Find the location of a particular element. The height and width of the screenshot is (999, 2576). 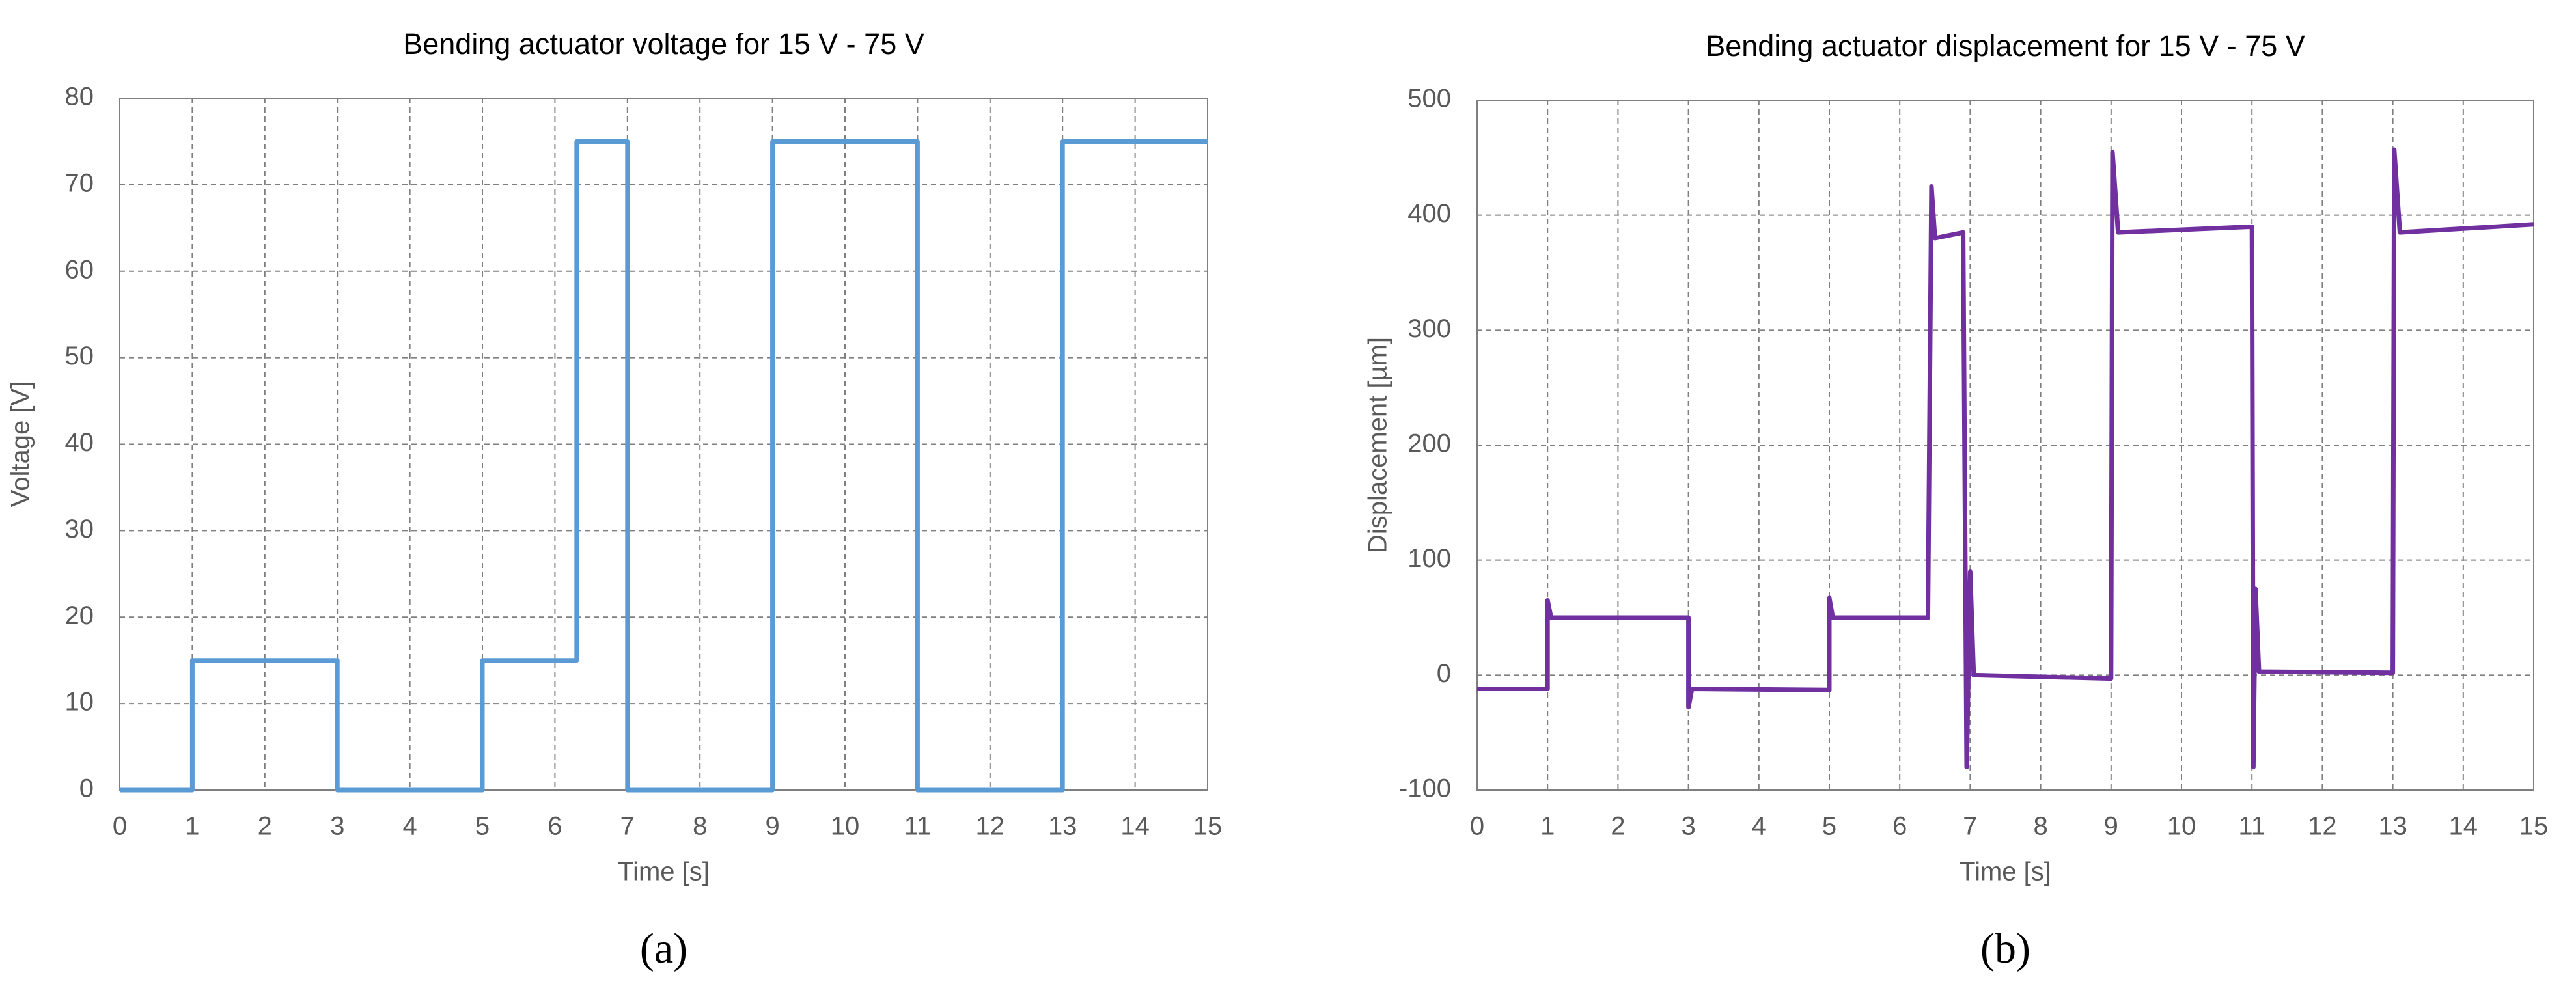

y-axis-title: Voltage [V] is located at coordinates (21, 444).